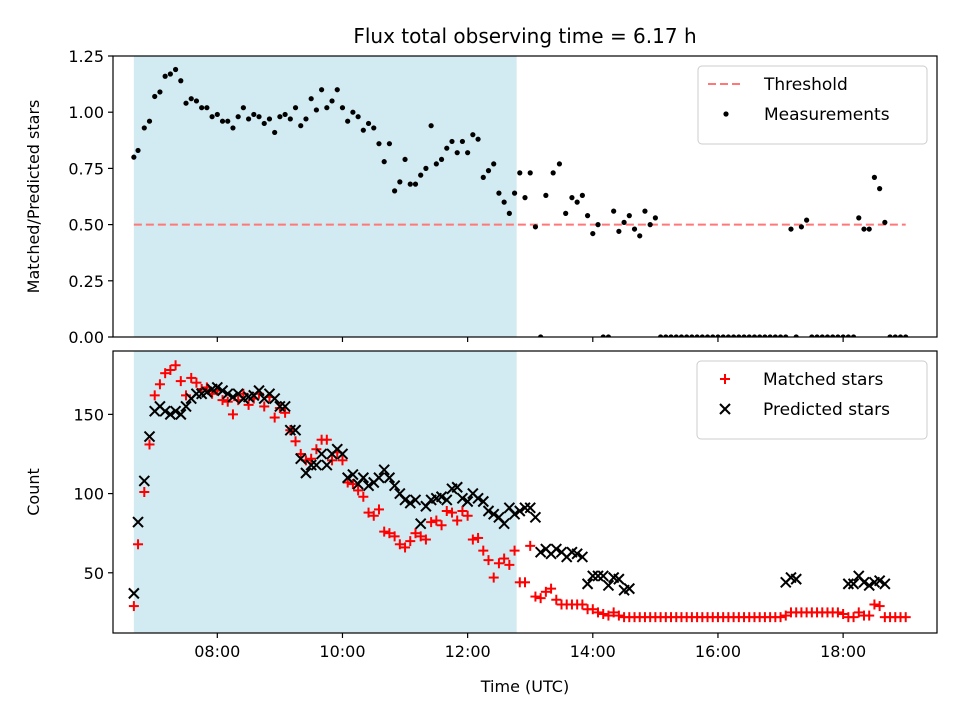 The height and width of the screenshot is (724, 960). I want to click on figure-title: Flux total observing time = 6.17 h, so click(524, 36).